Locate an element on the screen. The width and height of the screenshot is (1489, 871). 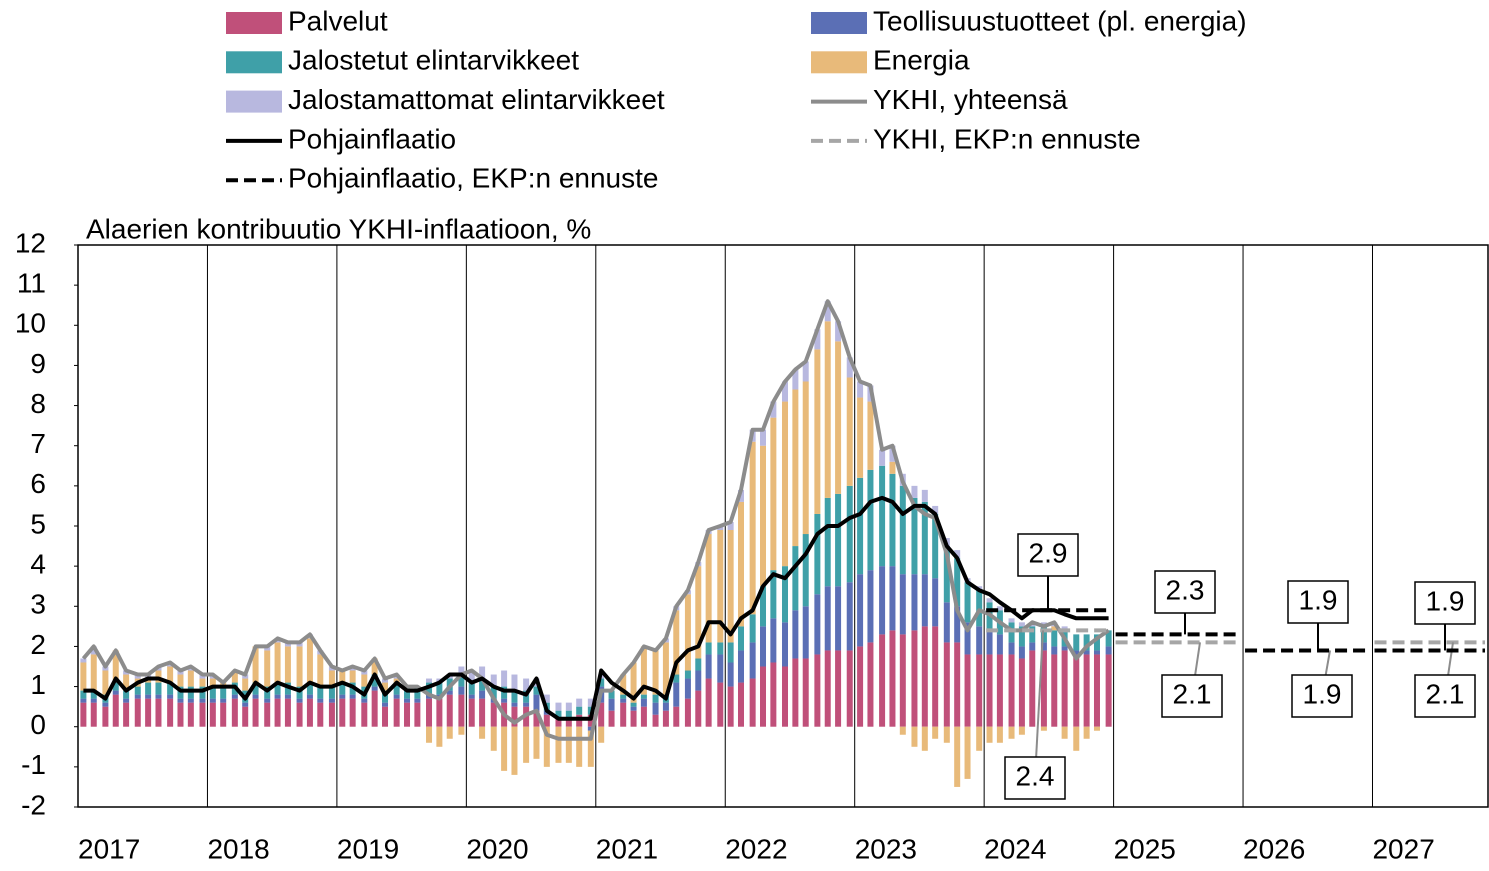
forecast-label: 2.1 is located at coordinates (1192, 693).